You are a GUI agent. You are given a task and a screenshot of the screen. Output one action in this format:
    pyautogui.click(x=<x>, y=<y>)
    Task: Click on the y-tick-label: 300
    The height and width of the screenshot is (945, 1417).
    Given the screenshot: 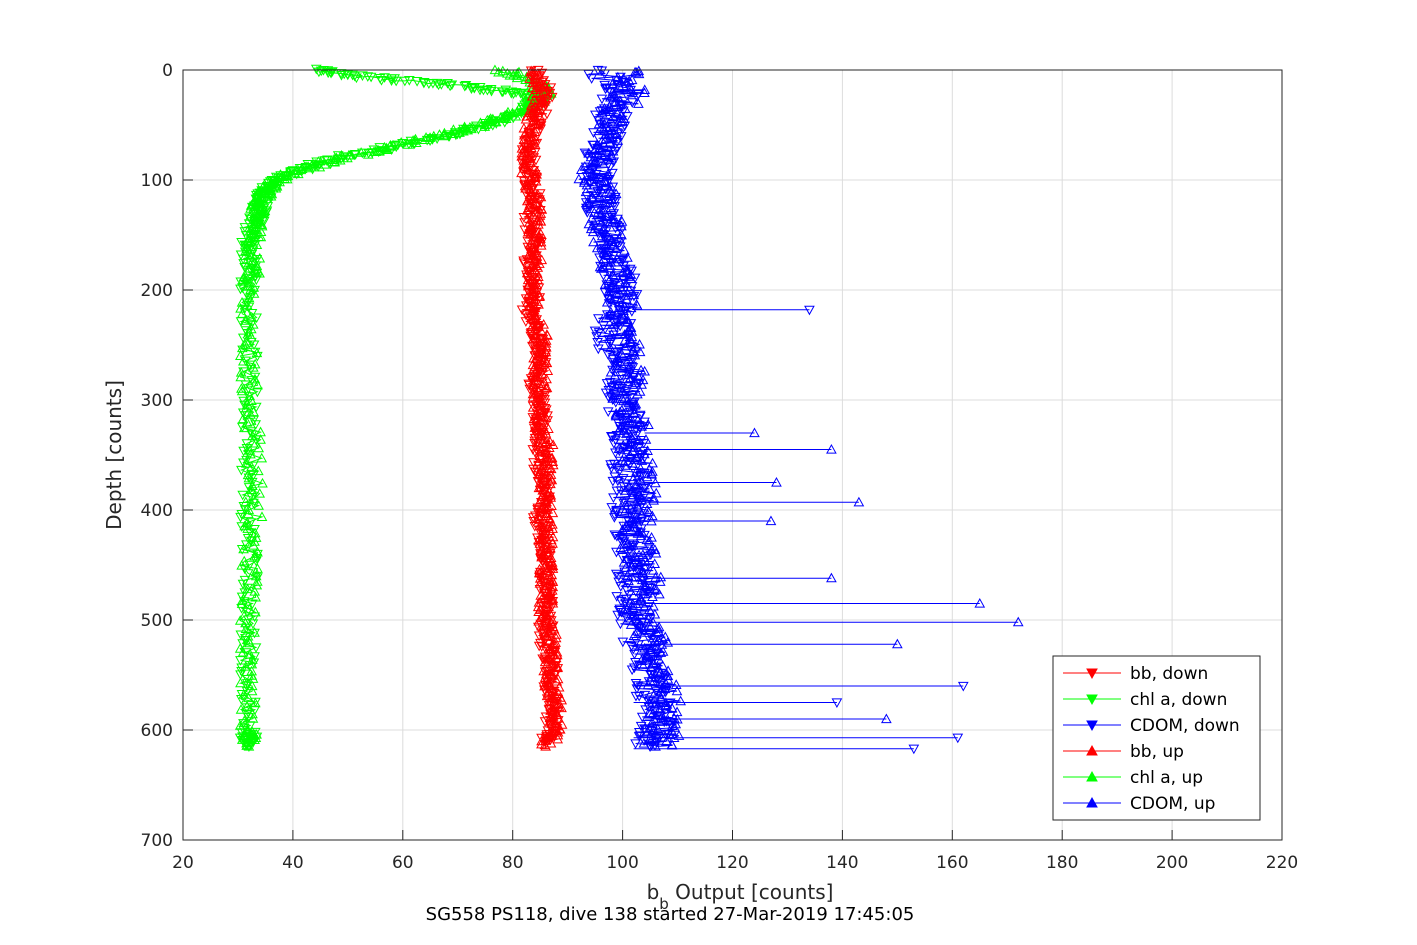 What is the action you would take?
    pyautogui.click(x=157, y=401)
    